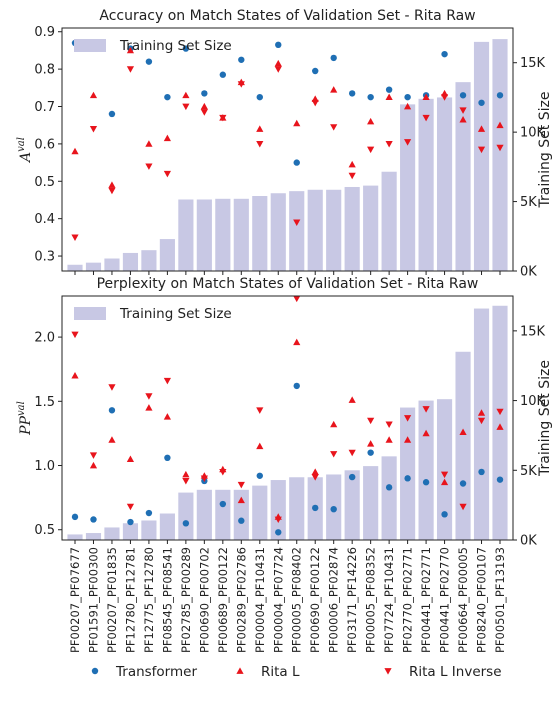 The width and height of the screenshot is (553, 706). I want to click on category-label: PF12780_PF12781, so click(130, 600).